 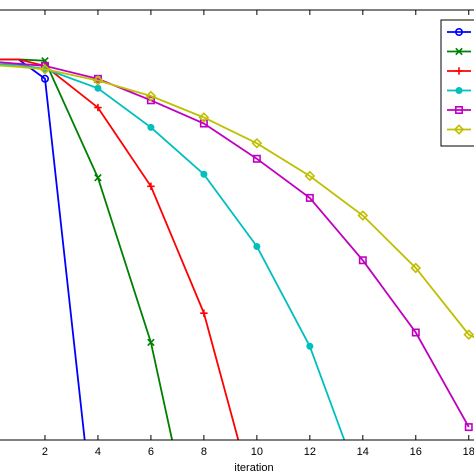 I want to click on x-tick-label: 16, so click(x=416, y=452).